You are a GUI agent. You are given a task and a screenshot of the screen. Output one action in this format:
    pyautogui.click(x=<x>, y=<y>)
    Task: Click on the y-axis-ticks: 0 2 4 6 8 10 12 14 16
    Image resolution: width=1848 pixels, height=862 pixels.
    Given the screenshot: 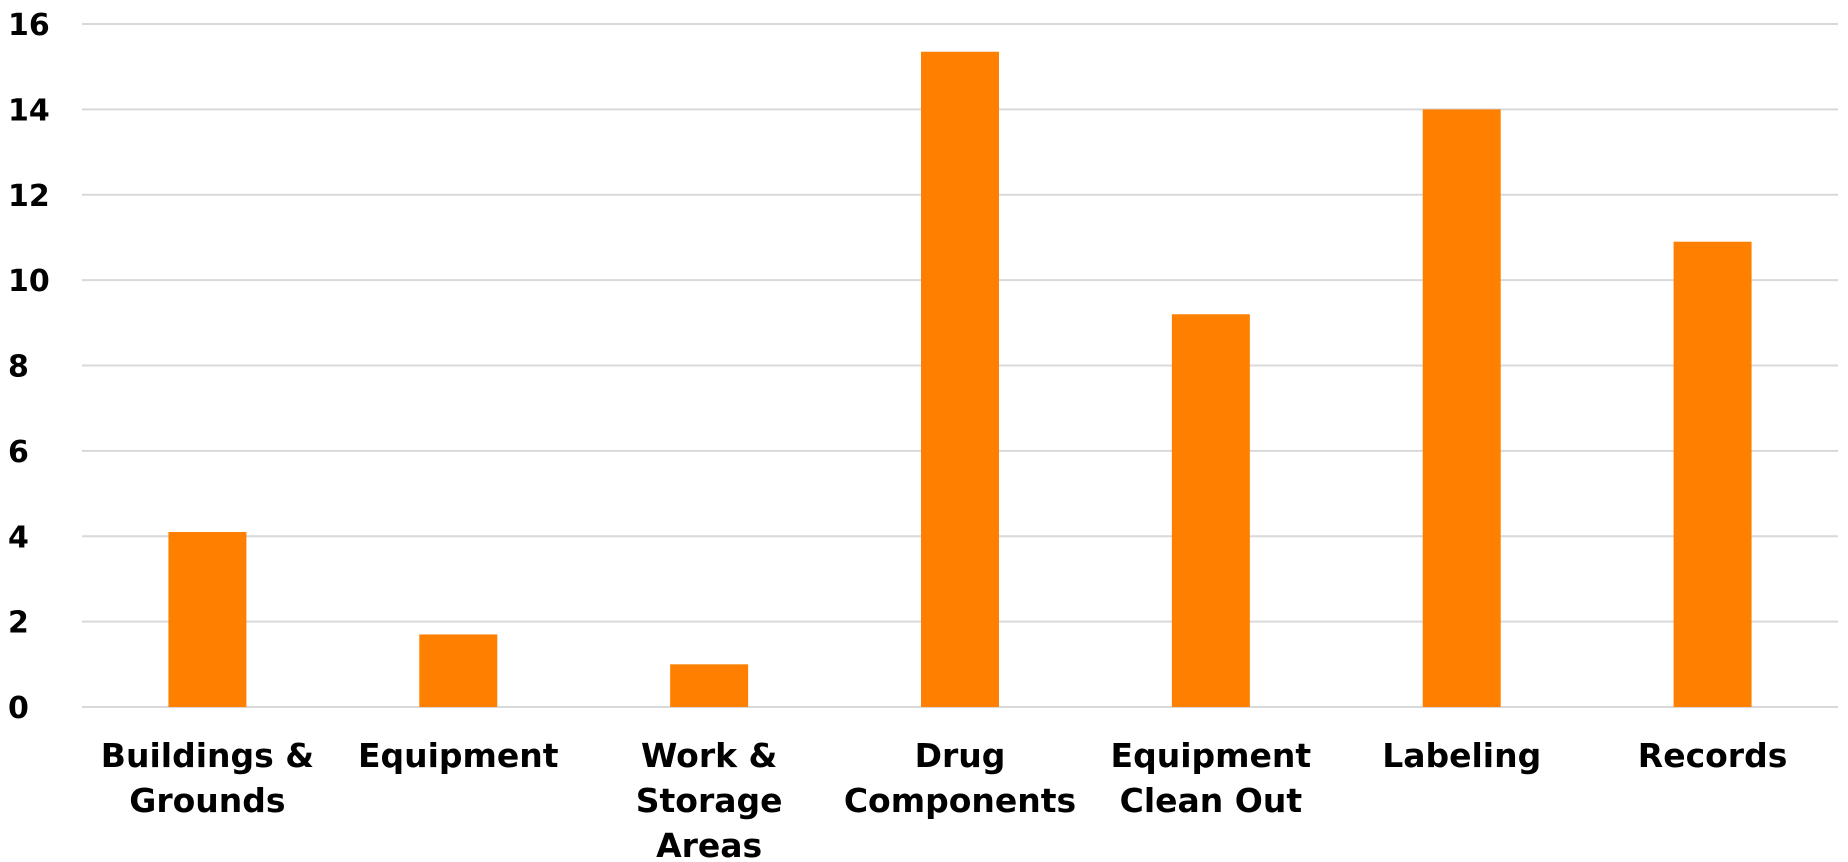 What is the action you would take?
    pyautogui.click(x=29, y=367)
    